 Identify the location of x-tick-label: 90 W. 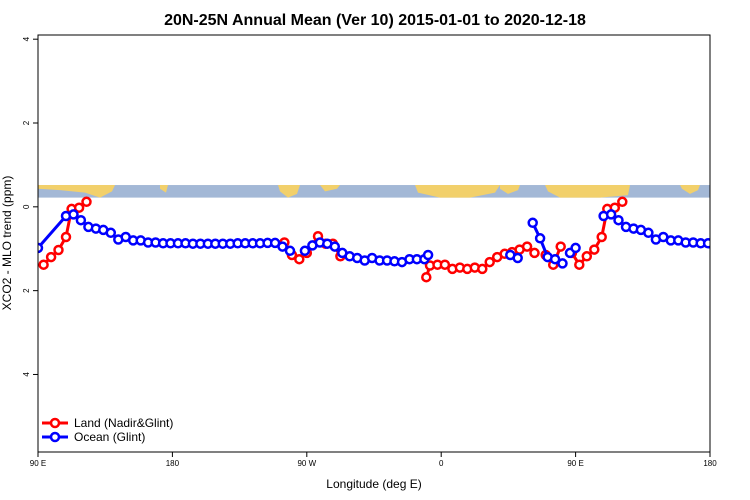
(306, 463).